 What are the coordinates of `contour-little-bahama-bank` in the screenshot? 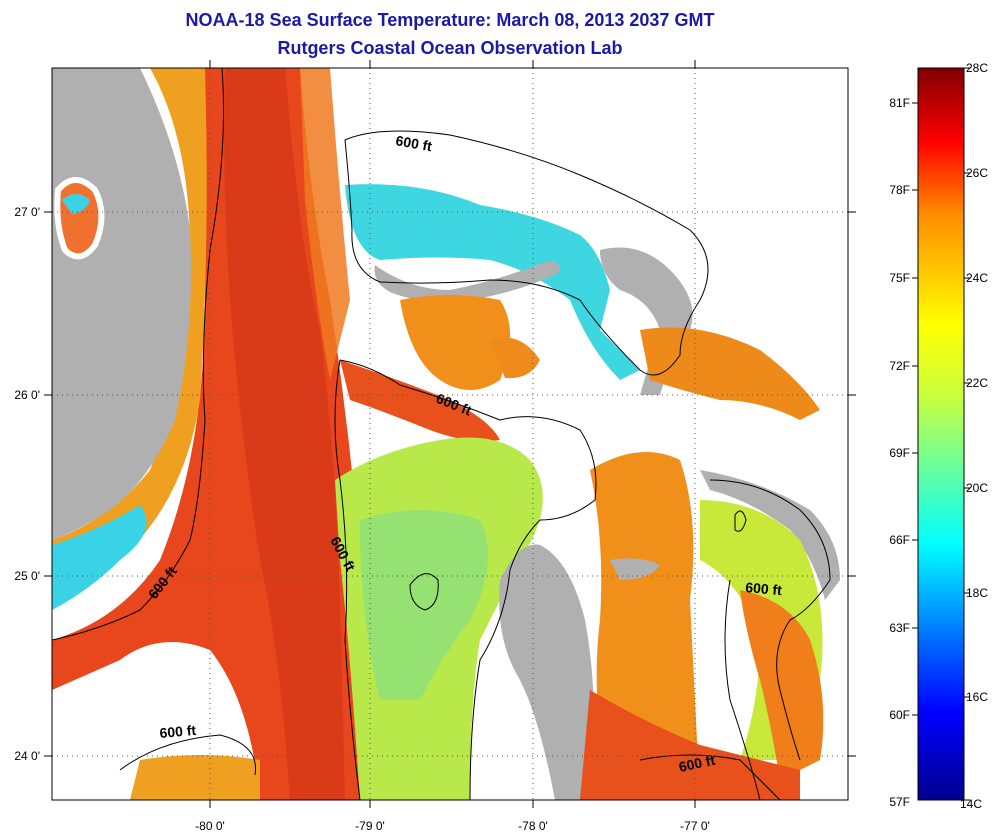 It's located at (526, 253).